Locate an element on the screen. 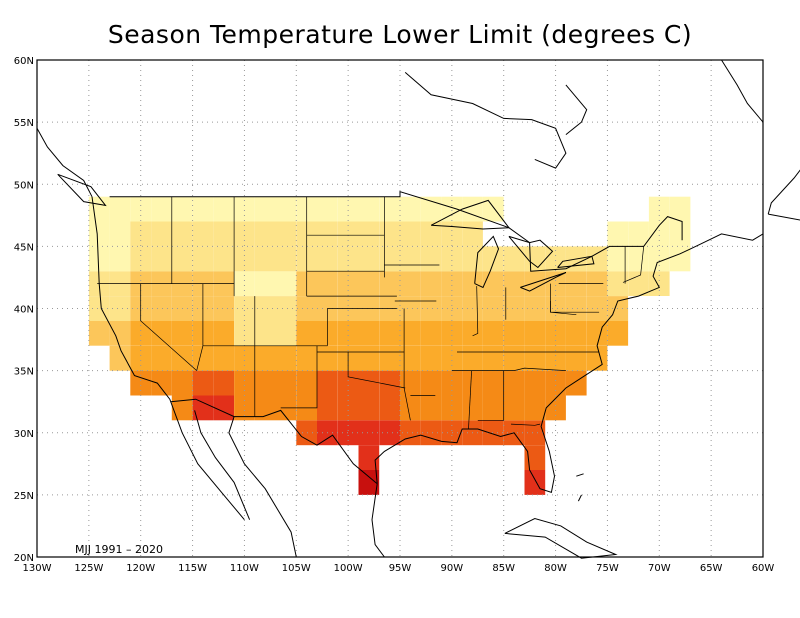 Image resolution: width=800 pixels, height=618 pixels. lat-tick-label: 60N is located at coordinates (24, 61).